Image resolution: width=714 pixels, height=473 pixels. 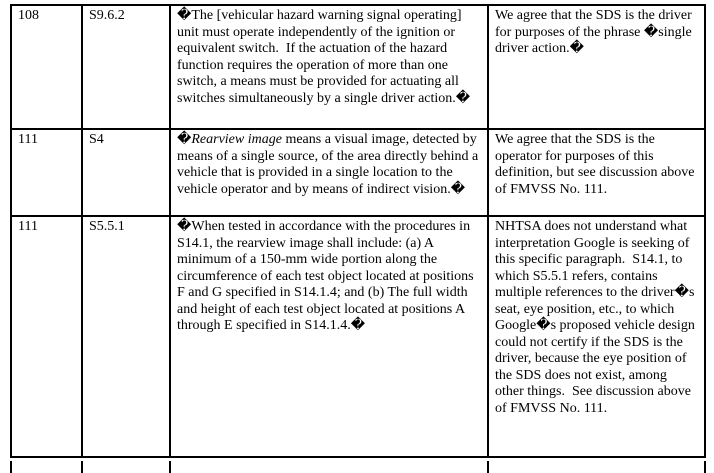 What do you see at coordinates (107, 226) in the screenshot?
I see `section-number: S5.5.1` at bounding box center [107, 226].